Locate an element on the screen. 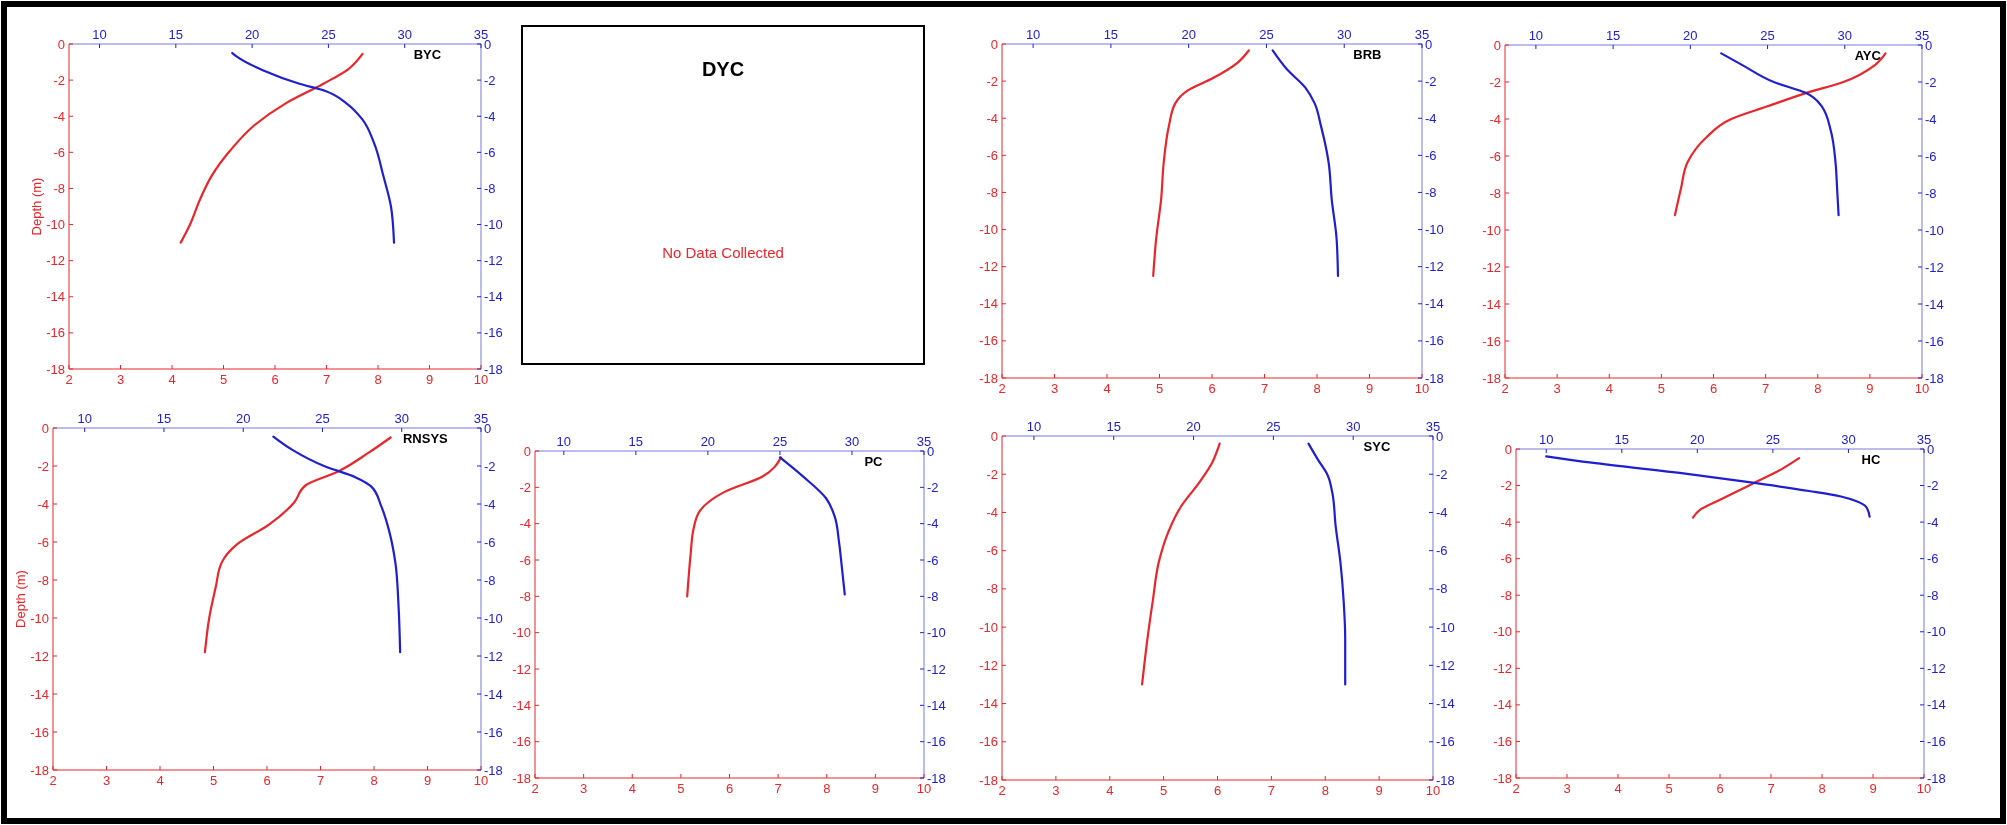  y2-tick-label: -12 is located at coordinates (493, 261).